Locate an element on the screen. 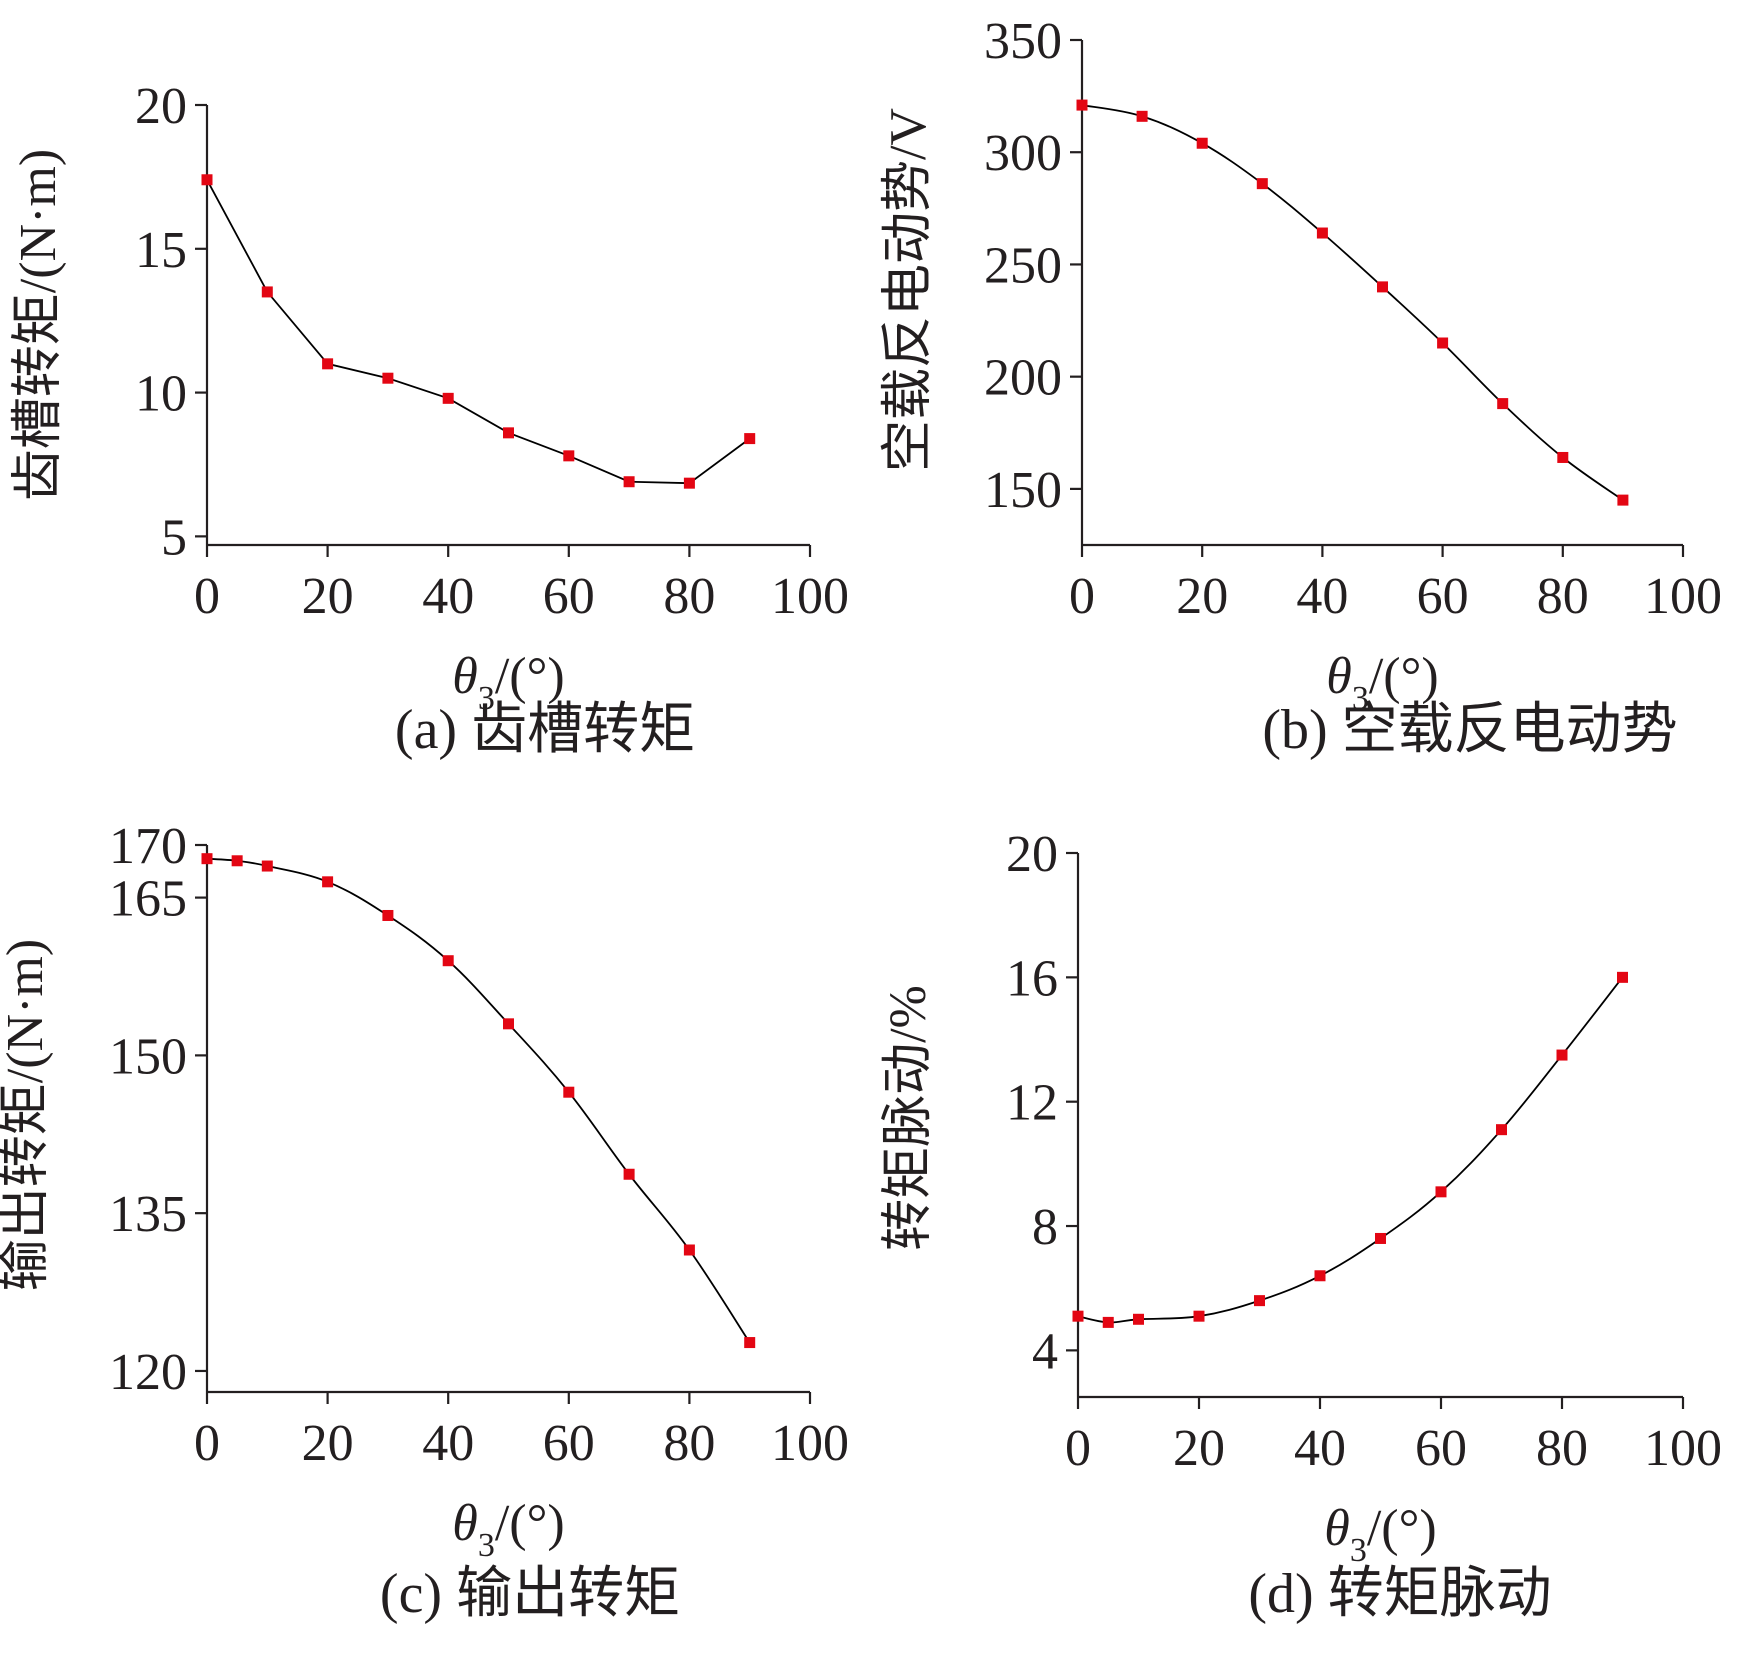 This screenshot has height=1664, width=1747. panel-caption: (a) 齿槽转矩 is located at coordinates (545, 730).